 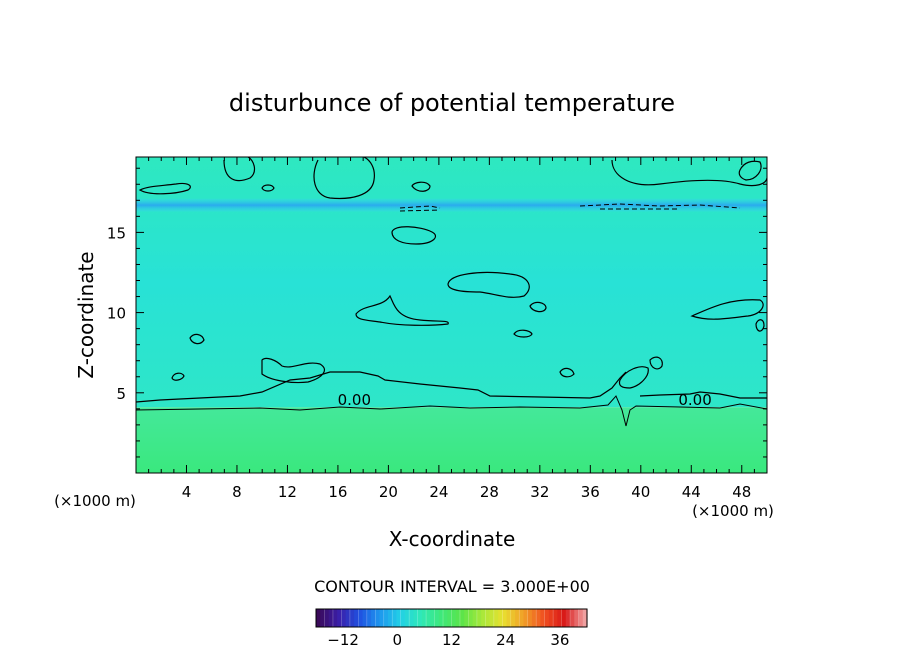 I want to click on contour-labels: 0.00 0.00, so click(x=525, y=400).